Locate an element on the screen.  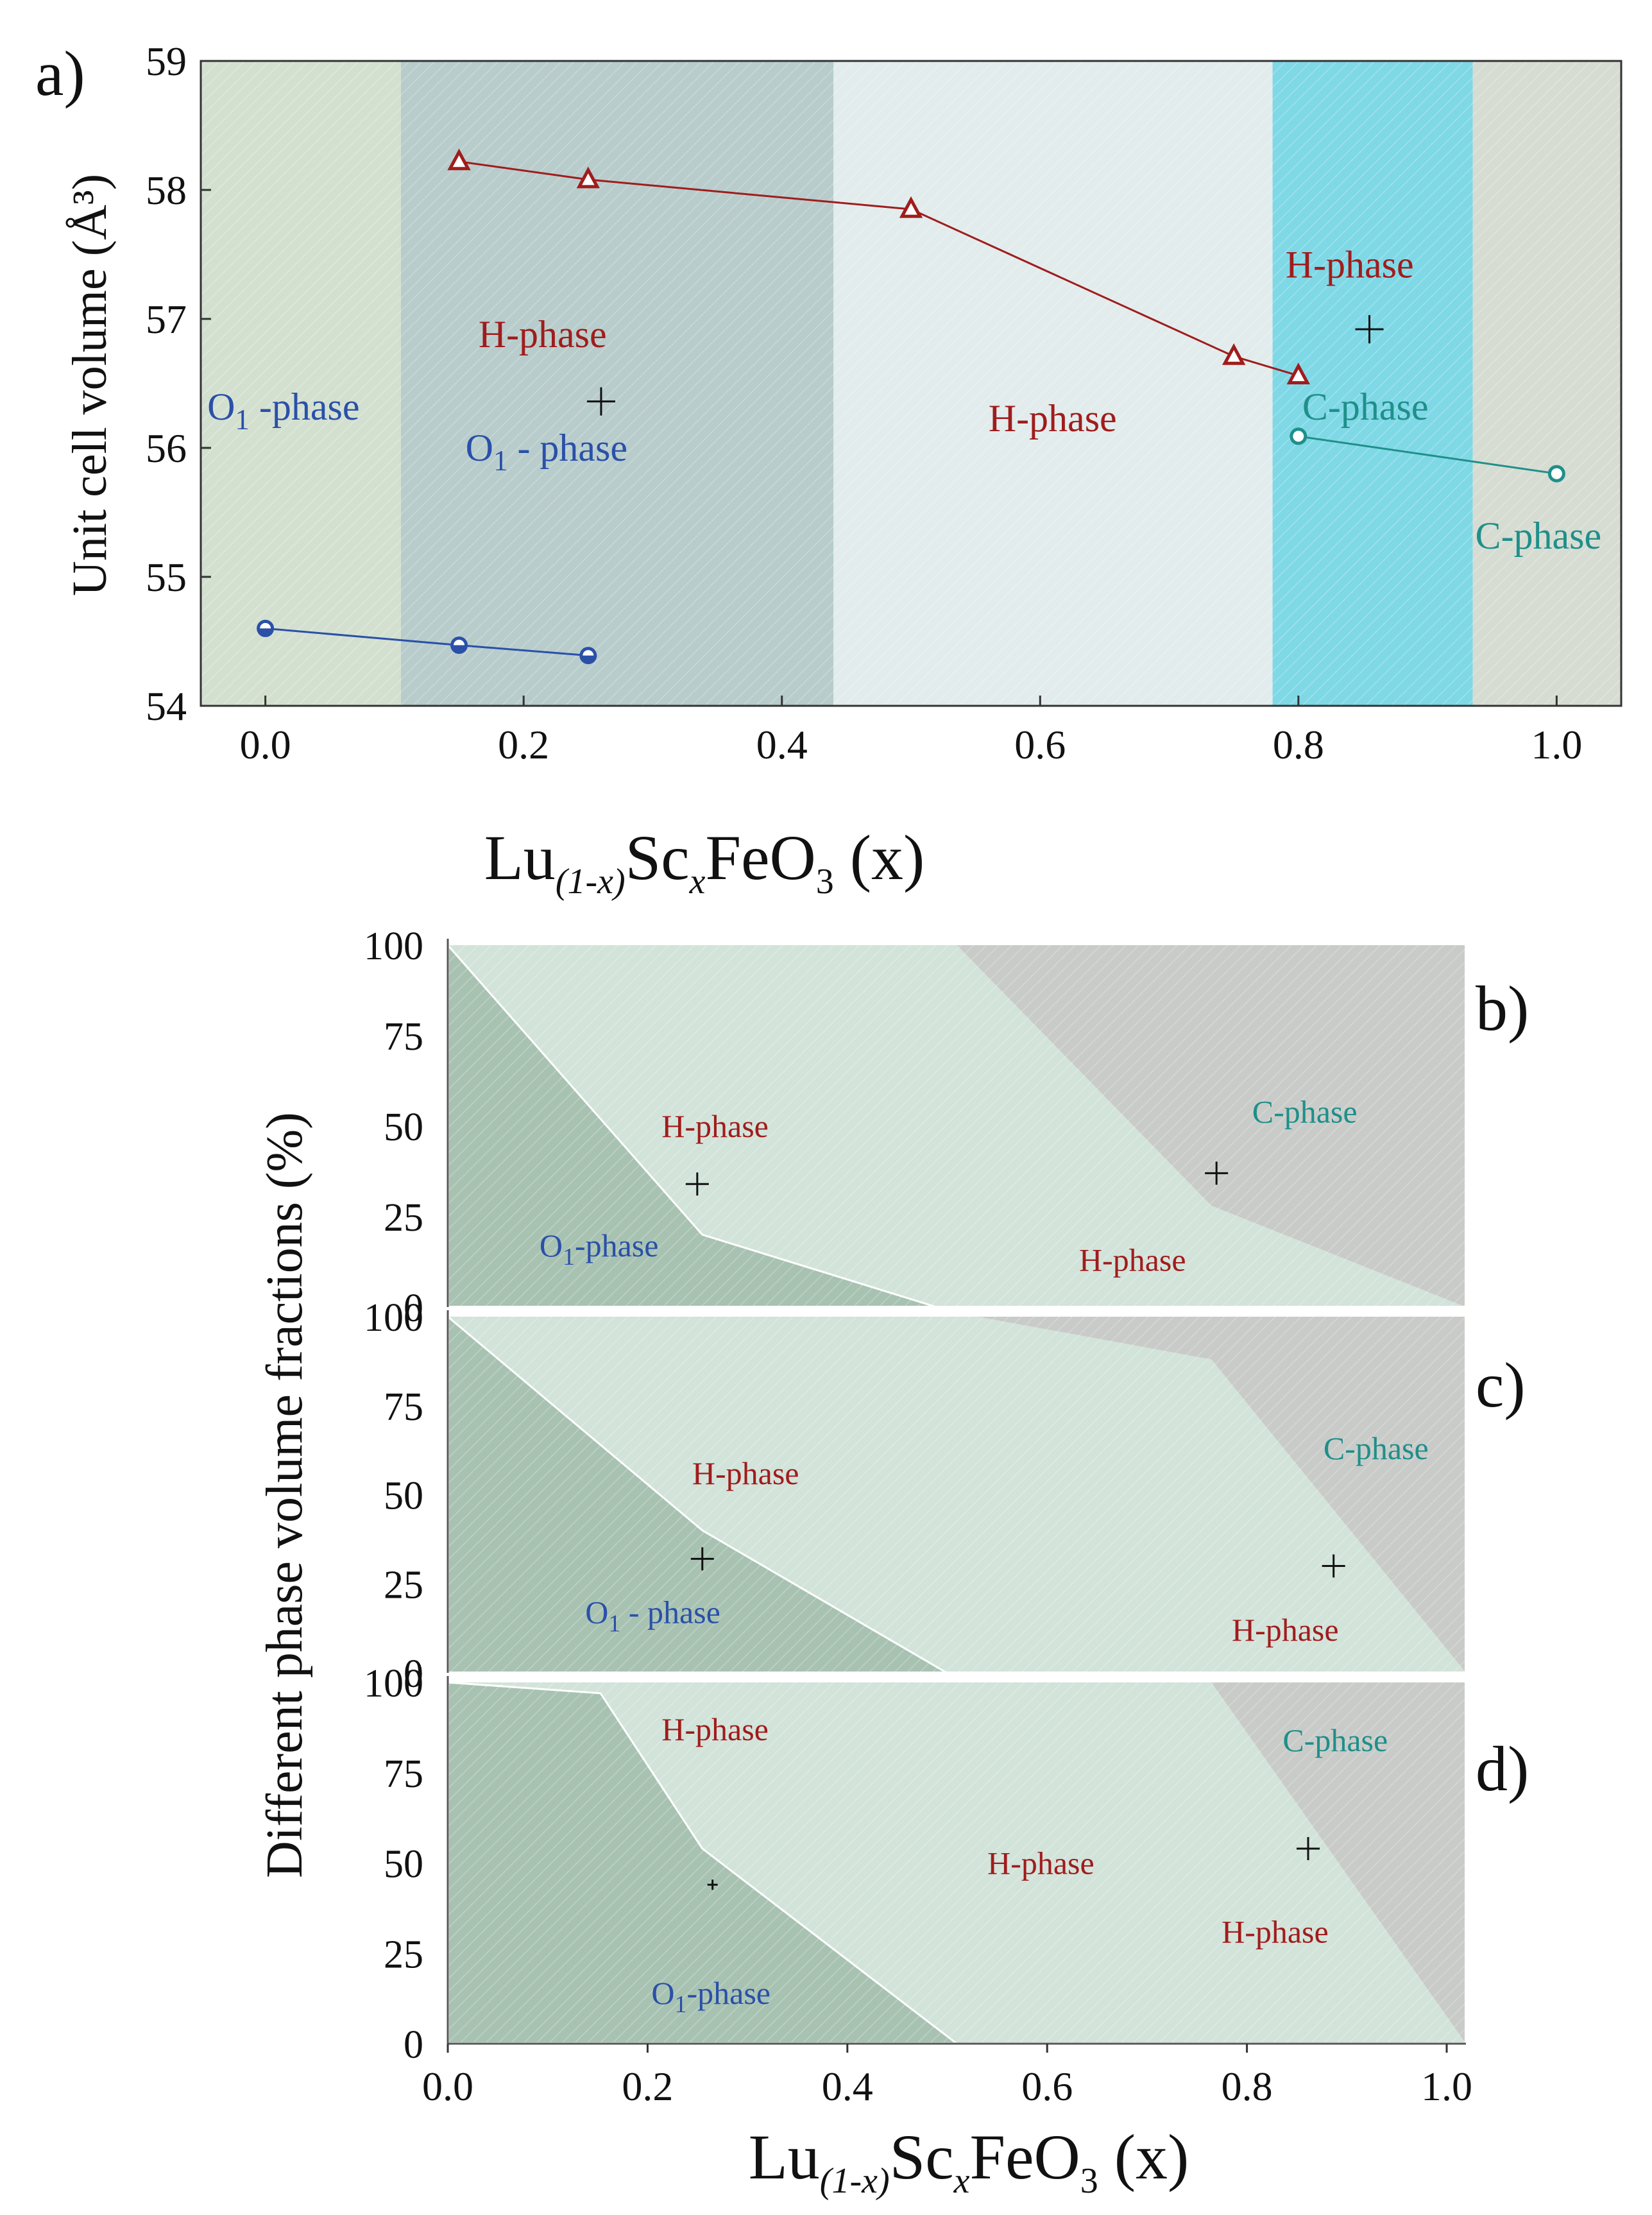
axis-ticks-d: 0 25 50 75 100 is located at coordinates (393, 1865).